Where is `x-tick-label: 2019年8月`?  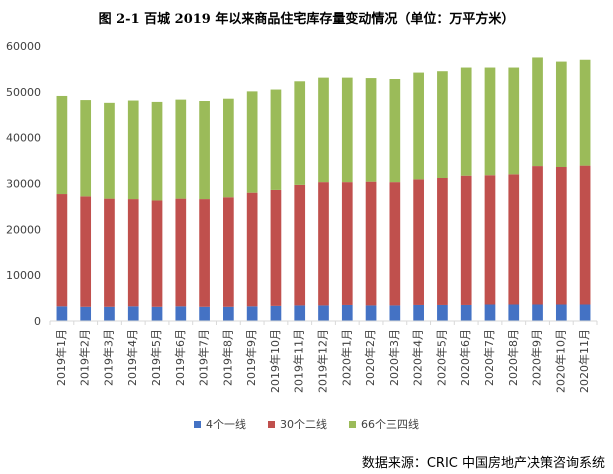 x-tick-label: 2019年8月 is located at coordinates (227, 357).